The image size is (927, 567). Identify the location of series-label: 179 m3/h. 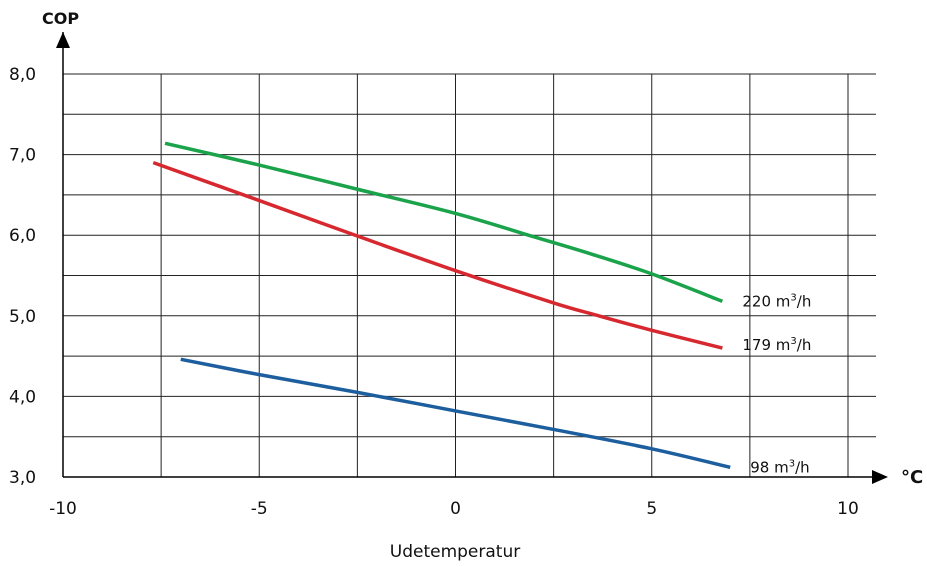
(776, 345).